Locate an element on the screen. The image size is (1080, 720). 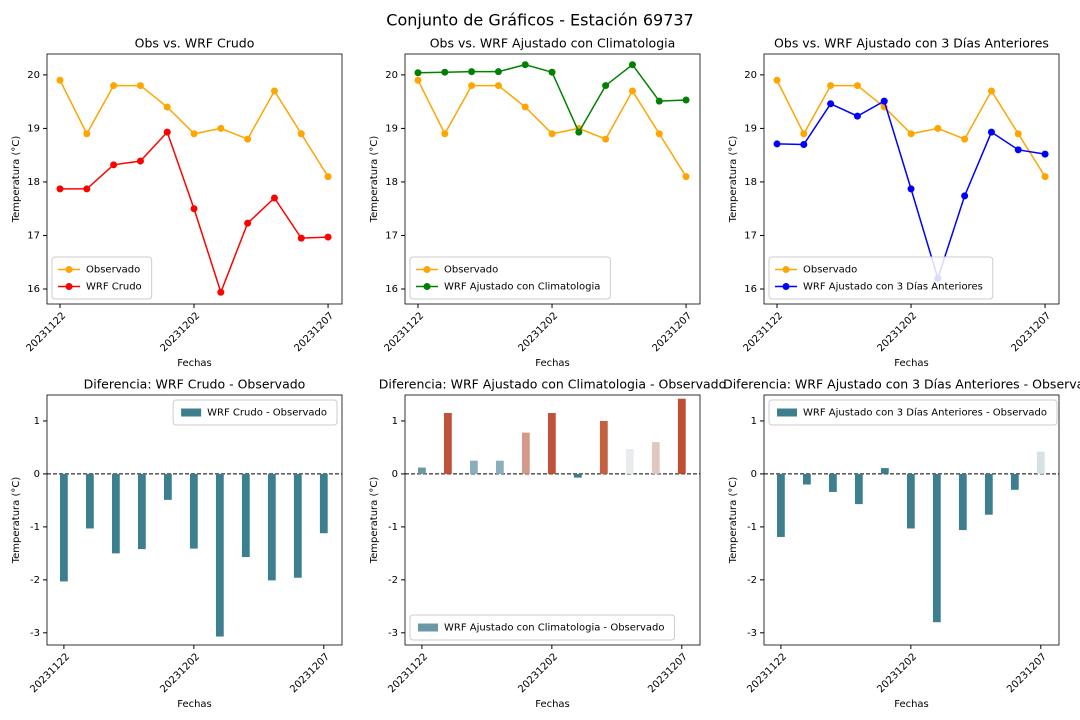
legend-label: WRF Ajustado con Climatologia is located at coordinates (522, 287).